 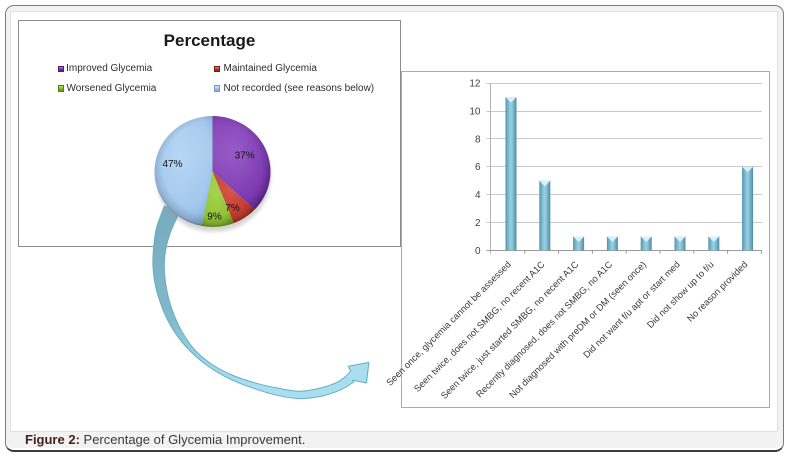 What do you see at coordinates (478, 139) in the screenshot?
I see `svg-text: 8` at bounding box center [478, 139].